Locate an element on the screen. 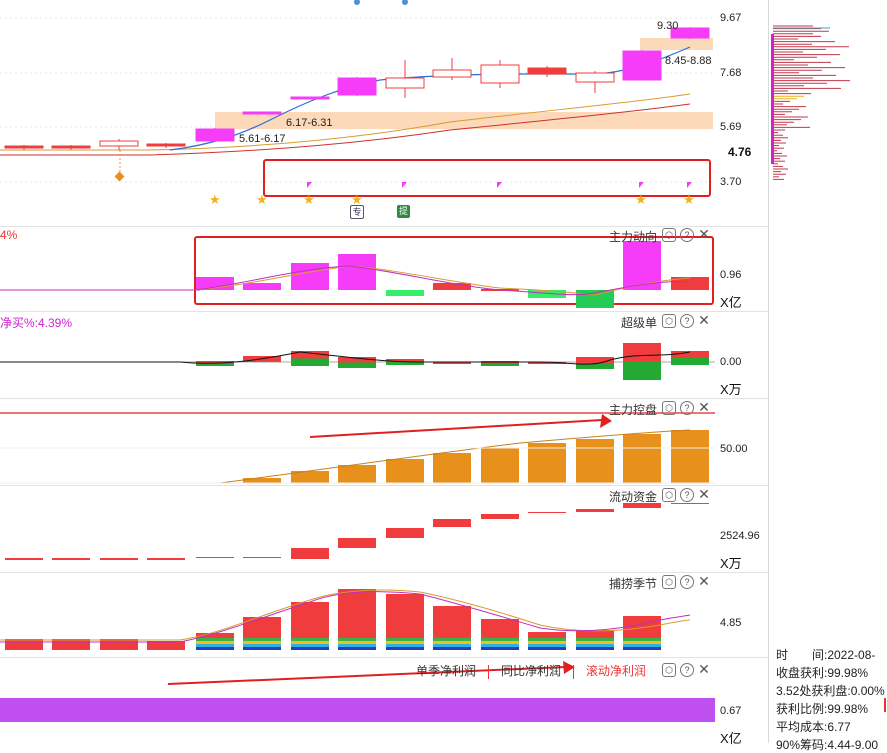 The image size is (887, 753). price-annotation: 6.17-6.31 is located at coordinates (309, 123).